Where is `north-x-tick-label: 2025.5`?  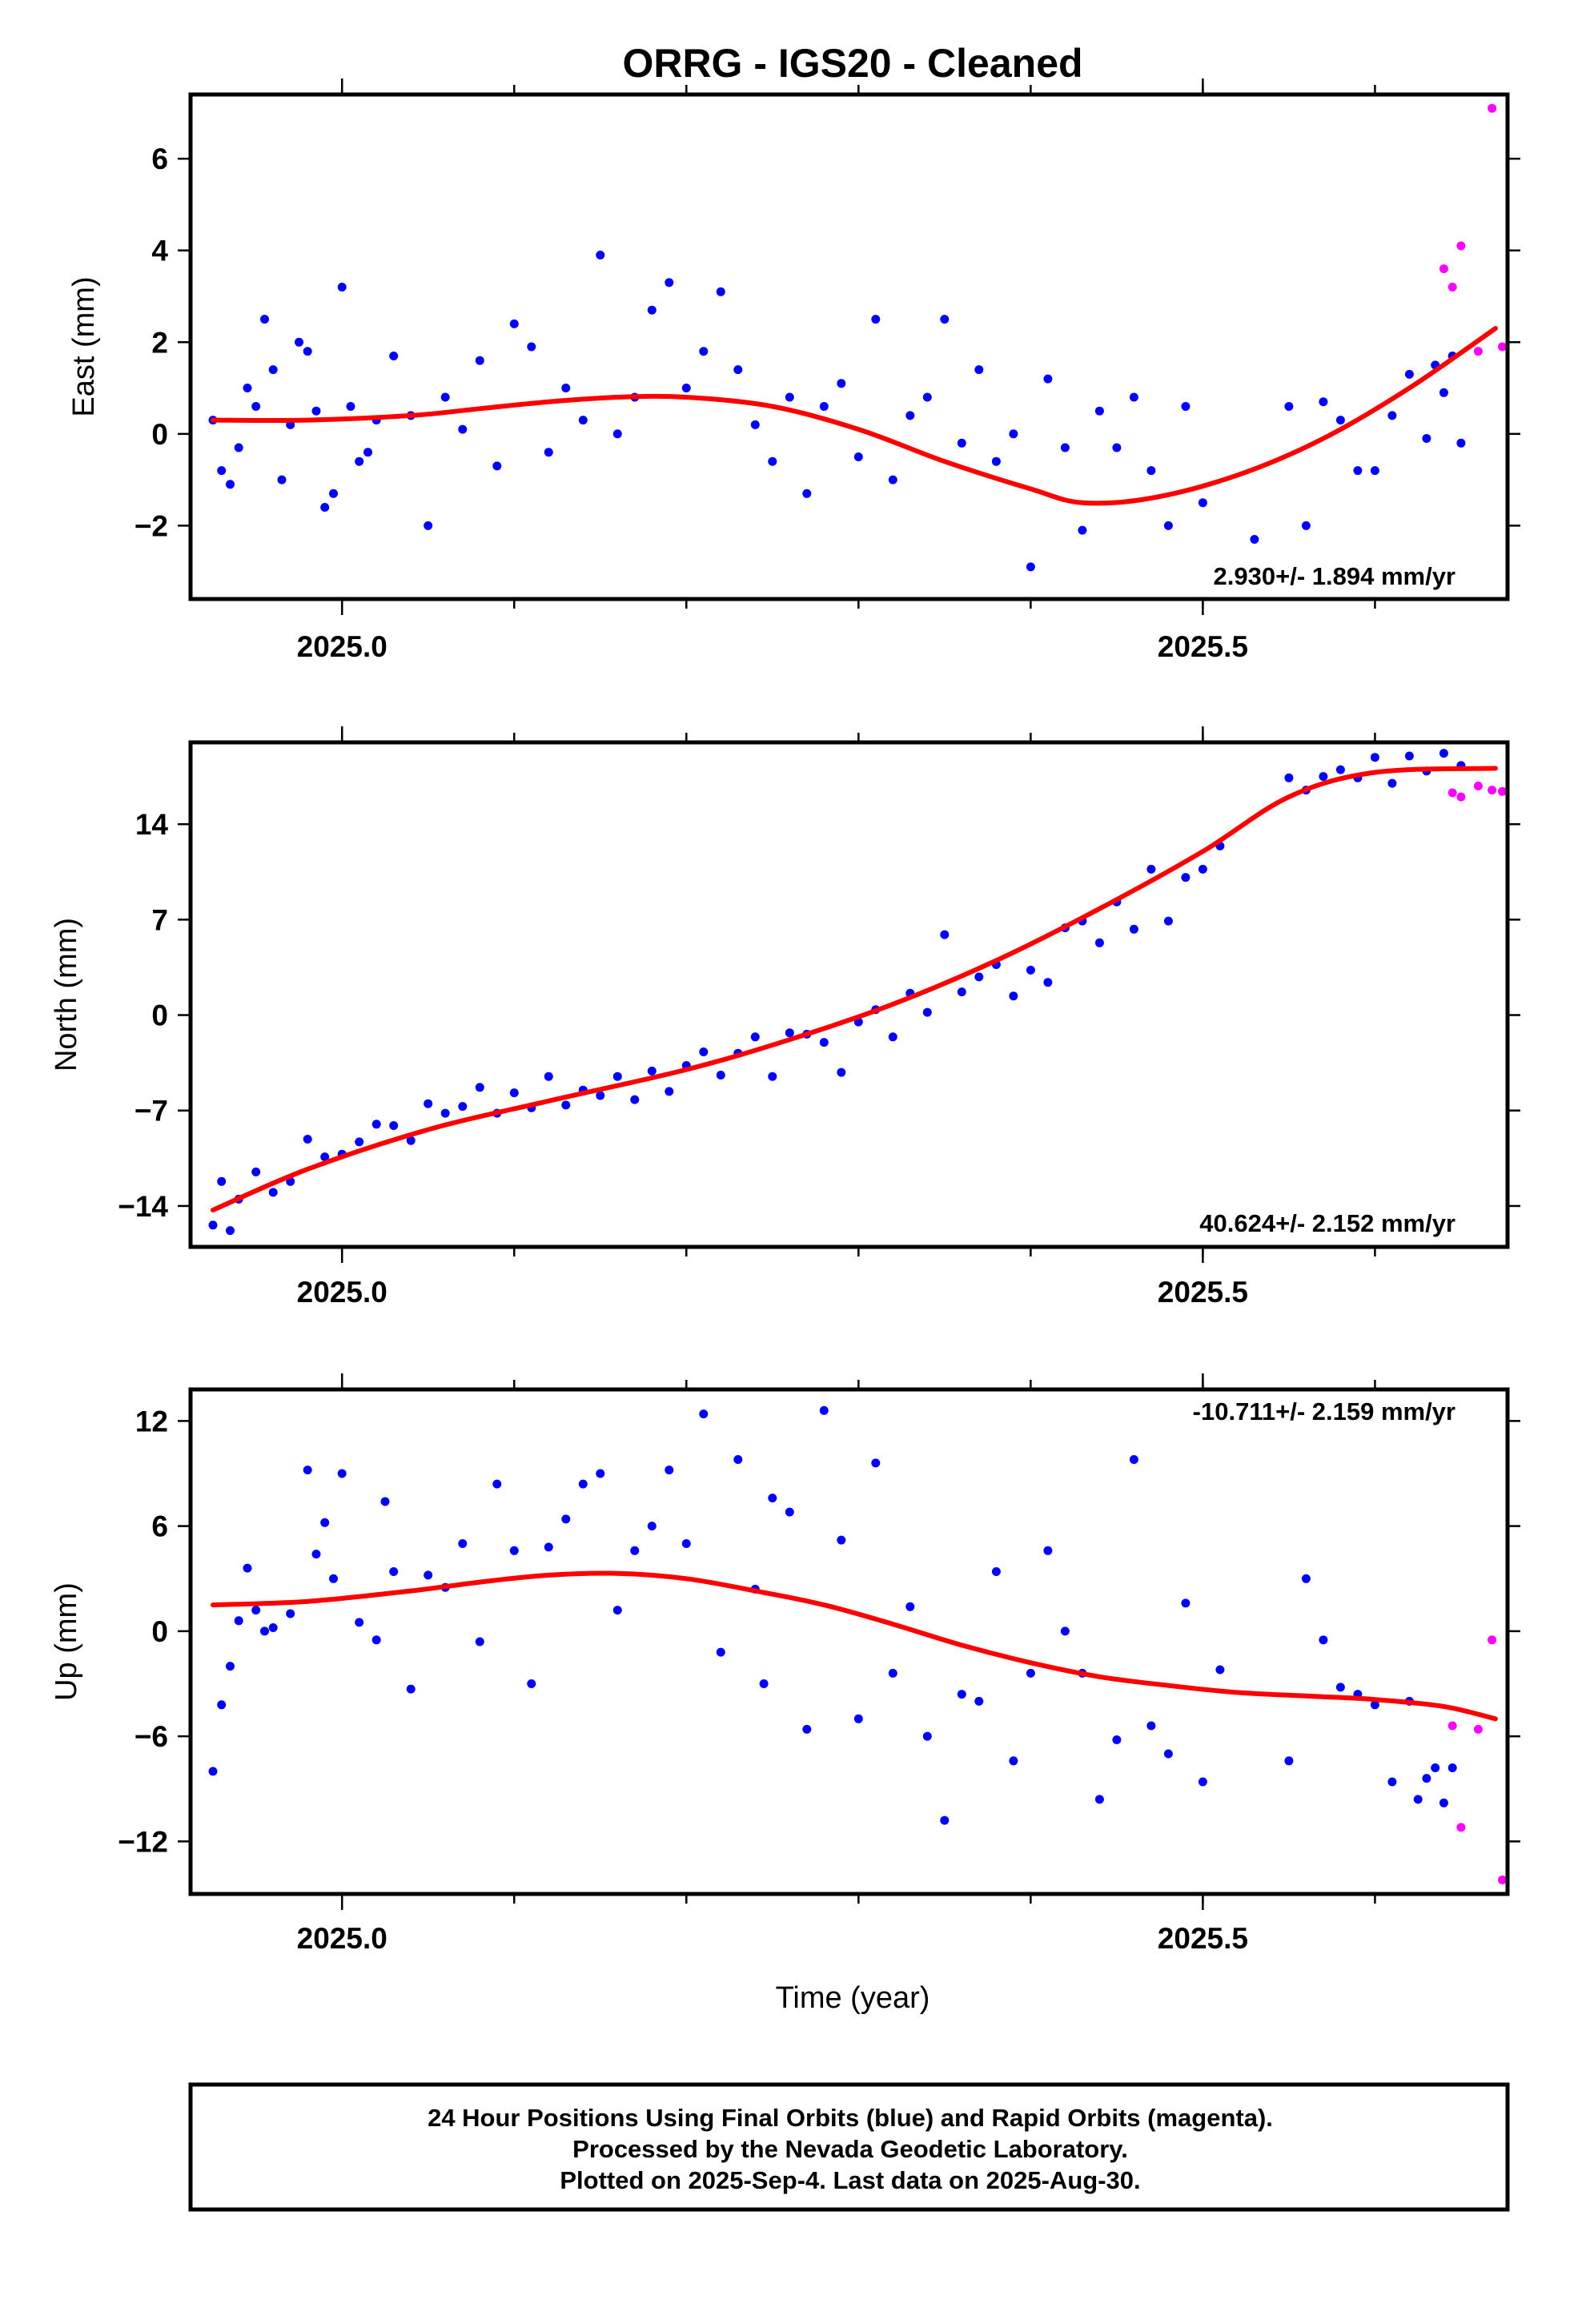
north-x-tick-label: 2025.5 is located at coordinates (1203, 1292).